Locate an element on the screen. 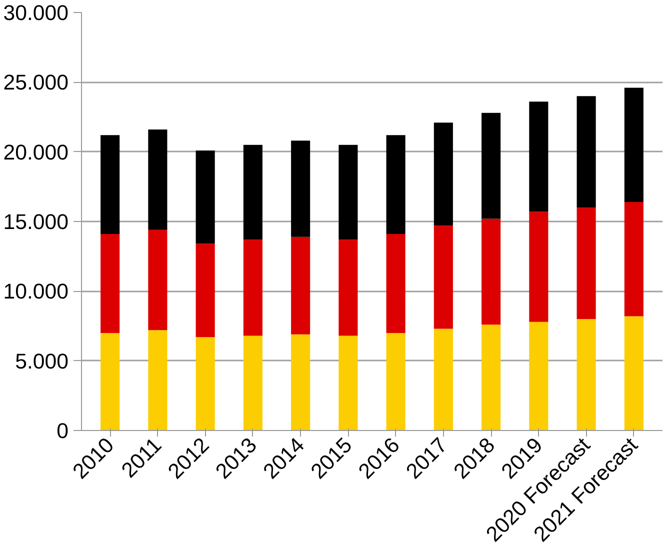 Image resolution: width=667 pixels, height=557 pixels. y-tick-label: 15.000 is located at coordinates (36, 222).